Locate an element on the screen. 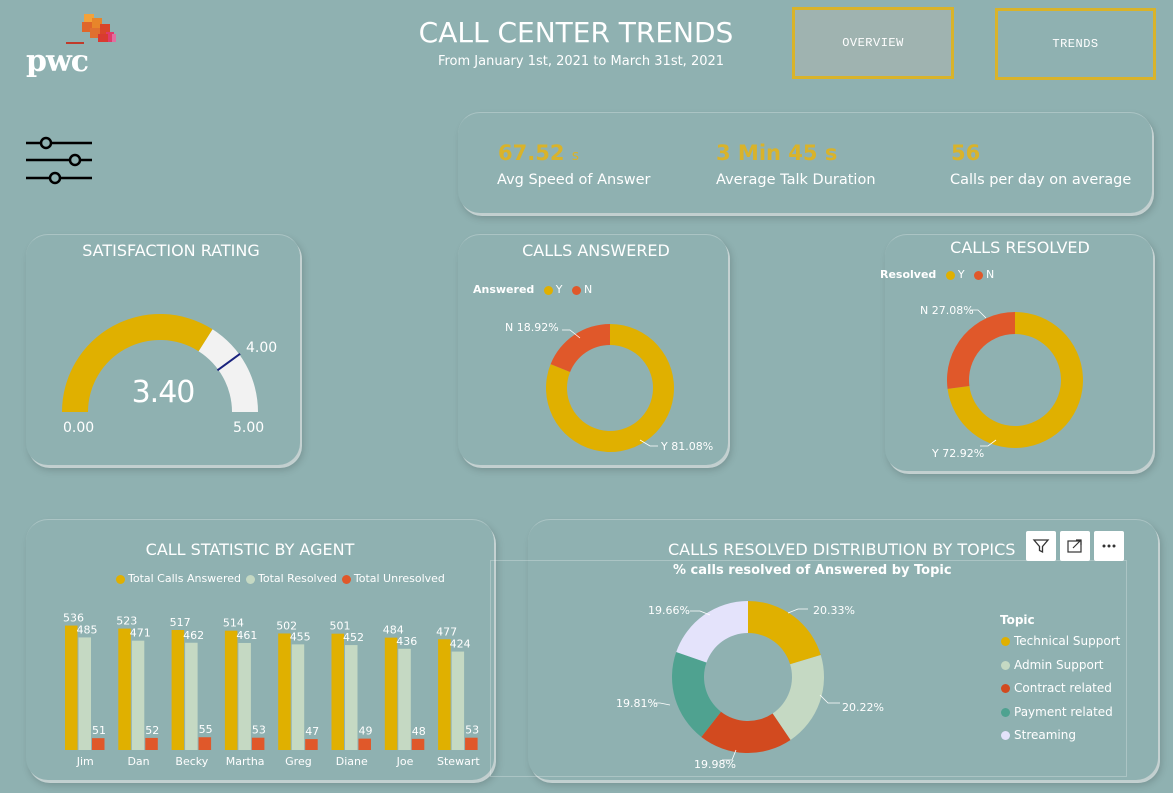 The width and height of the screenshot is (1173, 793). overview-button: OVERVIEW is located at coordinates (873, 43).